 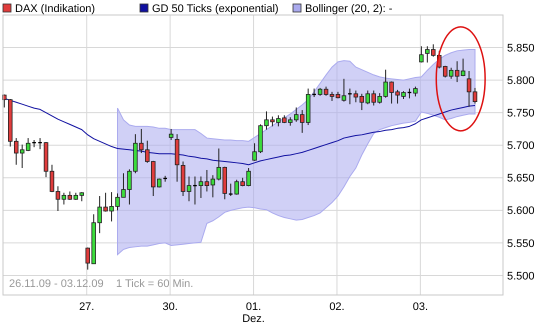 What do you see at coordinates (349, 8) in the screenshot?
I see `legend-label: Bollinger (20, 2): -` at bounding box center [349, 8].